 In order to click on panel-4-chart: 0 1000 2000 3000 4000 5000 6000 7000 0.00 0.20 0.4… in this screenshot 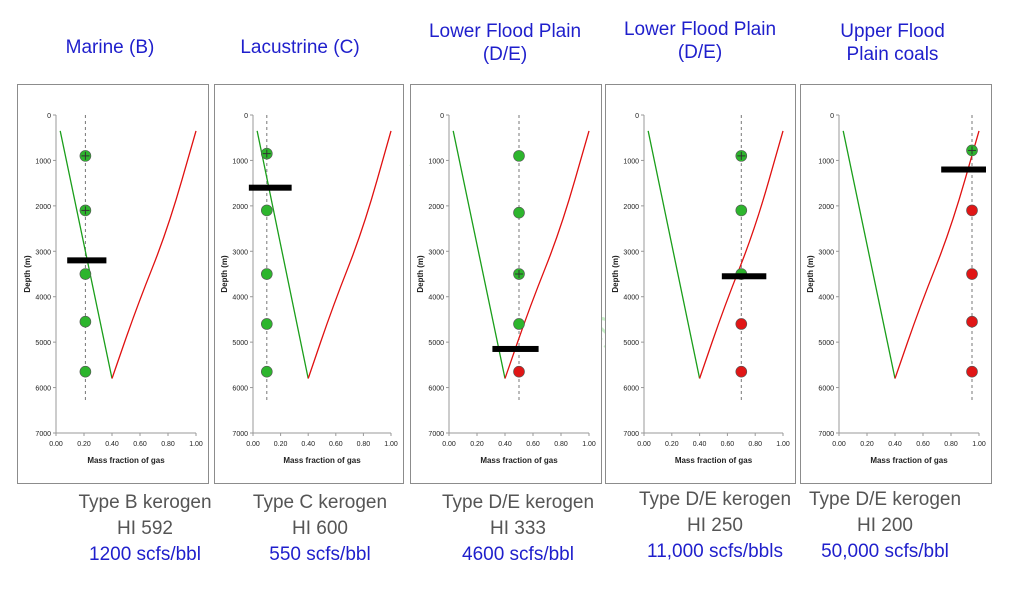, I will do `click(896, 284)`.